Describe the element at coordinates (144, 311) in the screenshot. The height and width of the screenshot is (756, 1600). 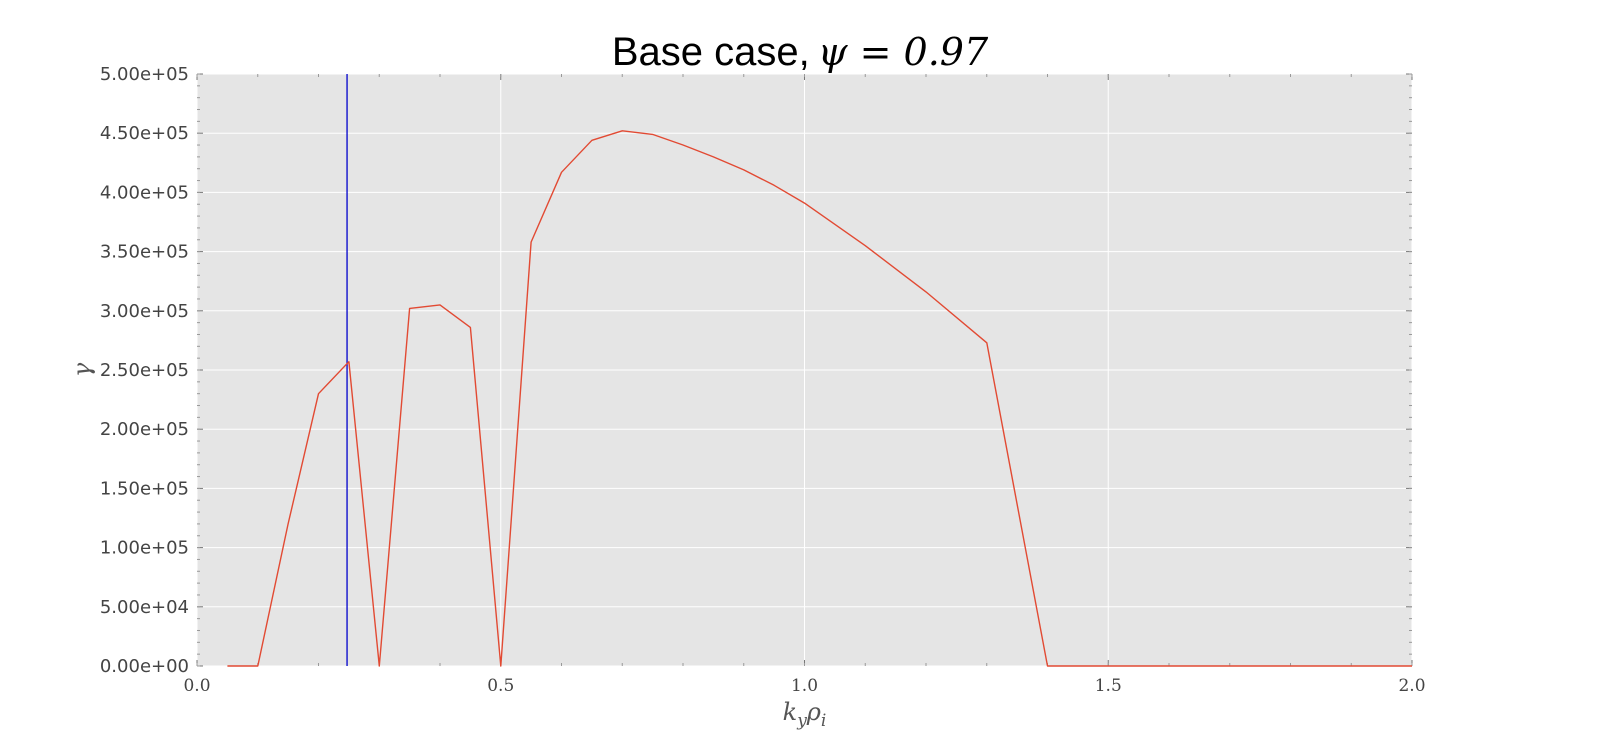
I see `y-tick-label: 3.00e+05` at that location.